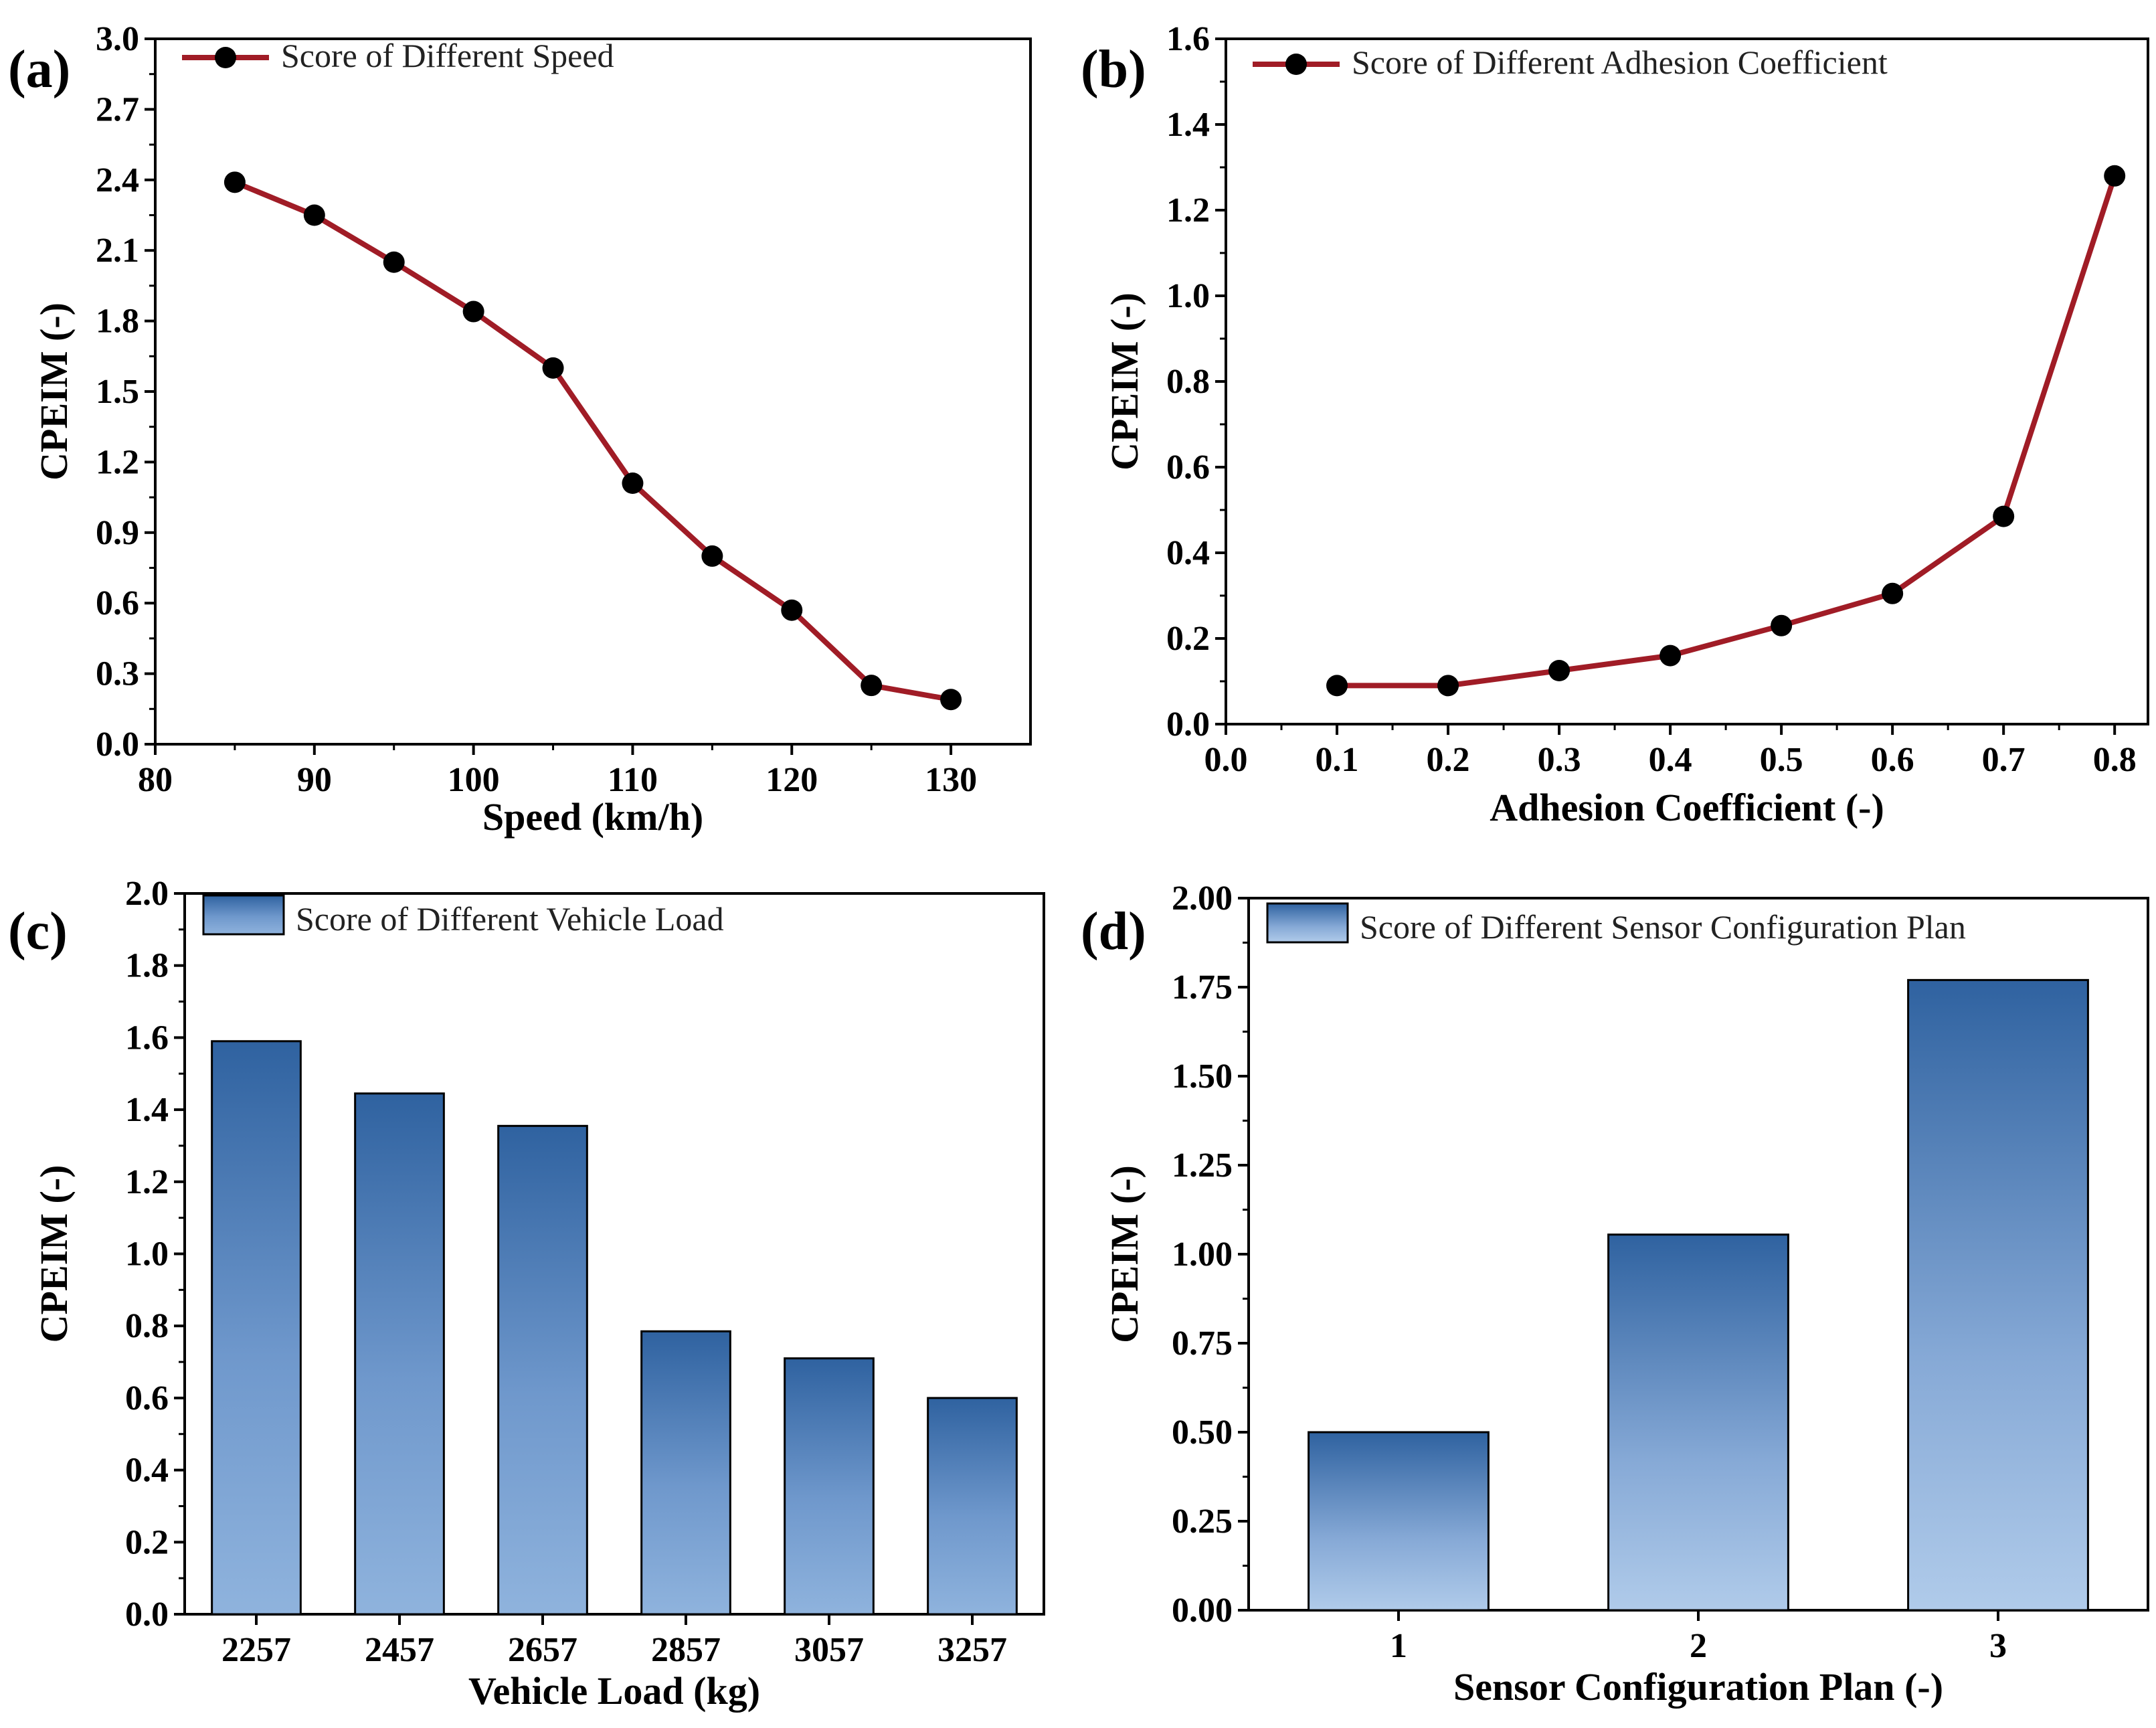  I want to click on legend-swatch, so click(243, 915).